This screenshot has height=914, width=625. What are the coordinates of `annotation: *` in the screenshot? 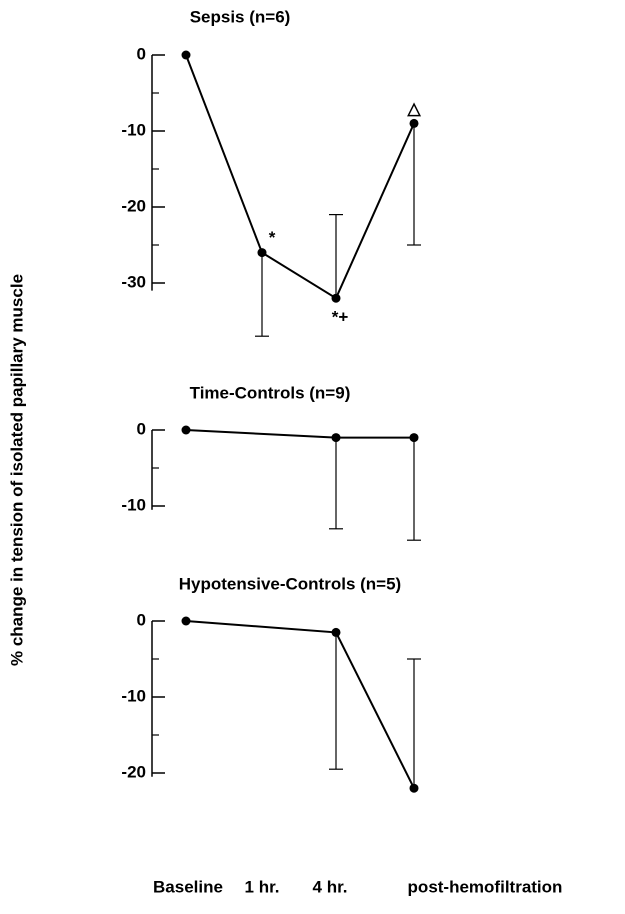 It's located at (272, 237).